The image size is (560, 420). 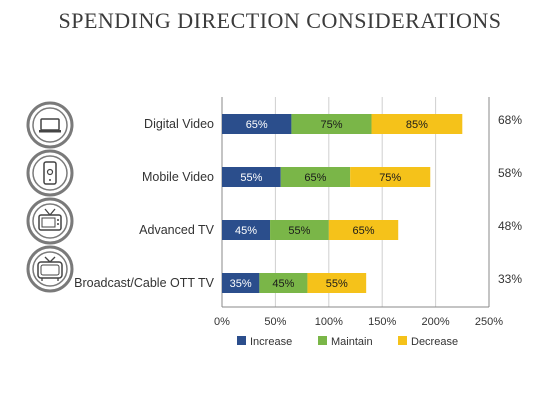 I want to click on tv-icon, so click(x=50, y=221).